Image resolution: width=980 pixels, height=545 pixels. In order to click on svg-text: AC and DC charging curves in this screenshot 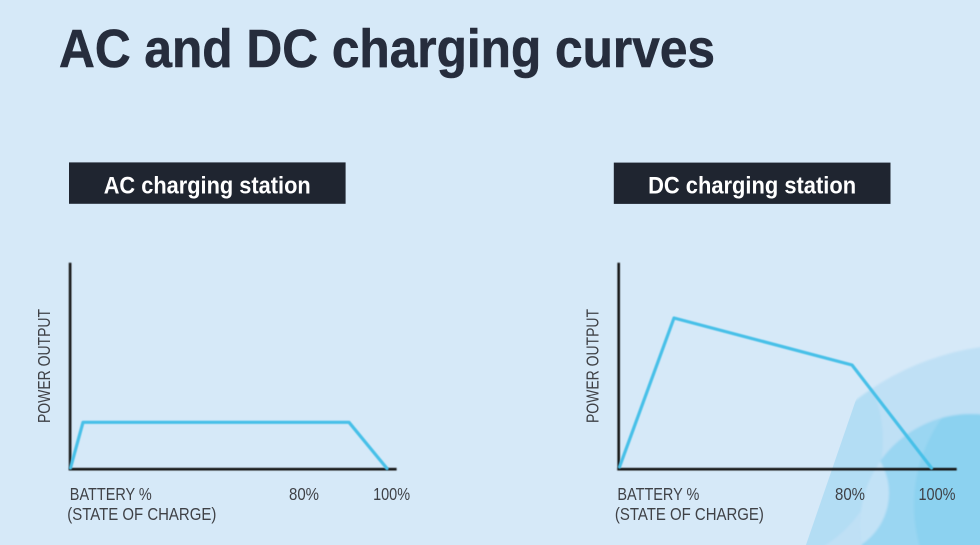, I will do `click(387, 49)`.